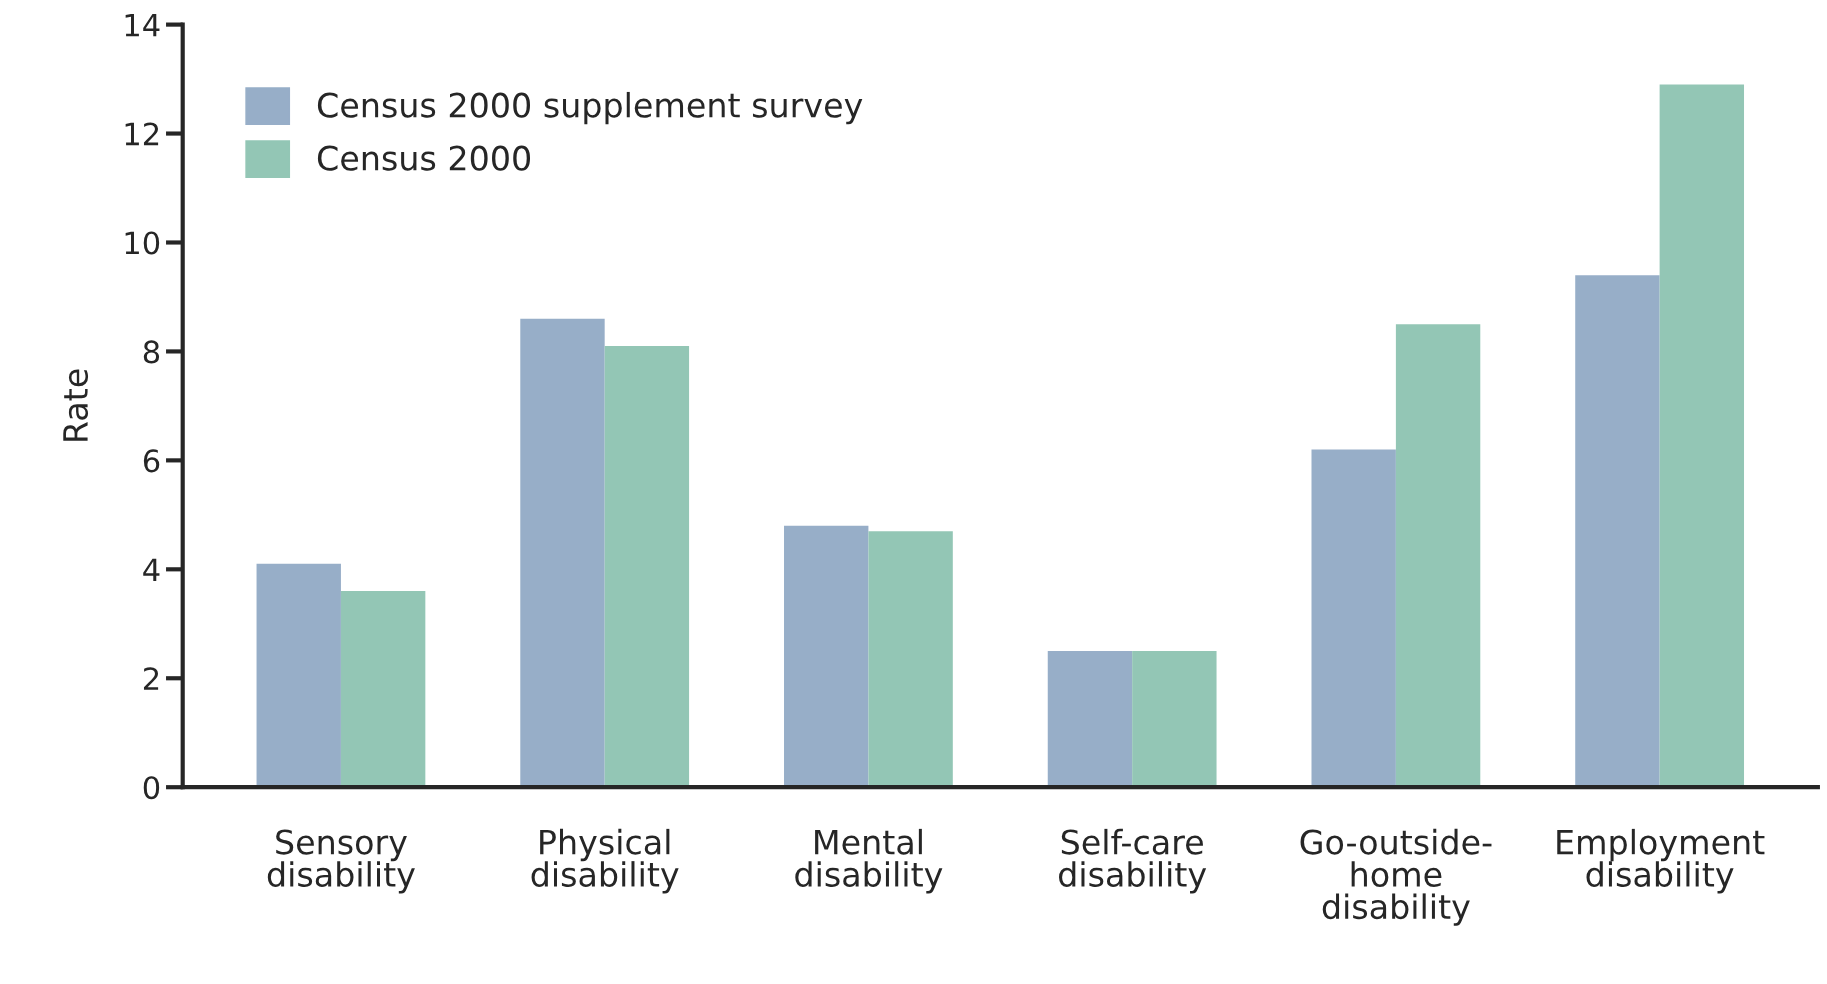 This screenshot has width=1827, height=984. Describe the element at coordinates (151, 461) in the screenshot. I see `y-tick-label: 6` at that location.